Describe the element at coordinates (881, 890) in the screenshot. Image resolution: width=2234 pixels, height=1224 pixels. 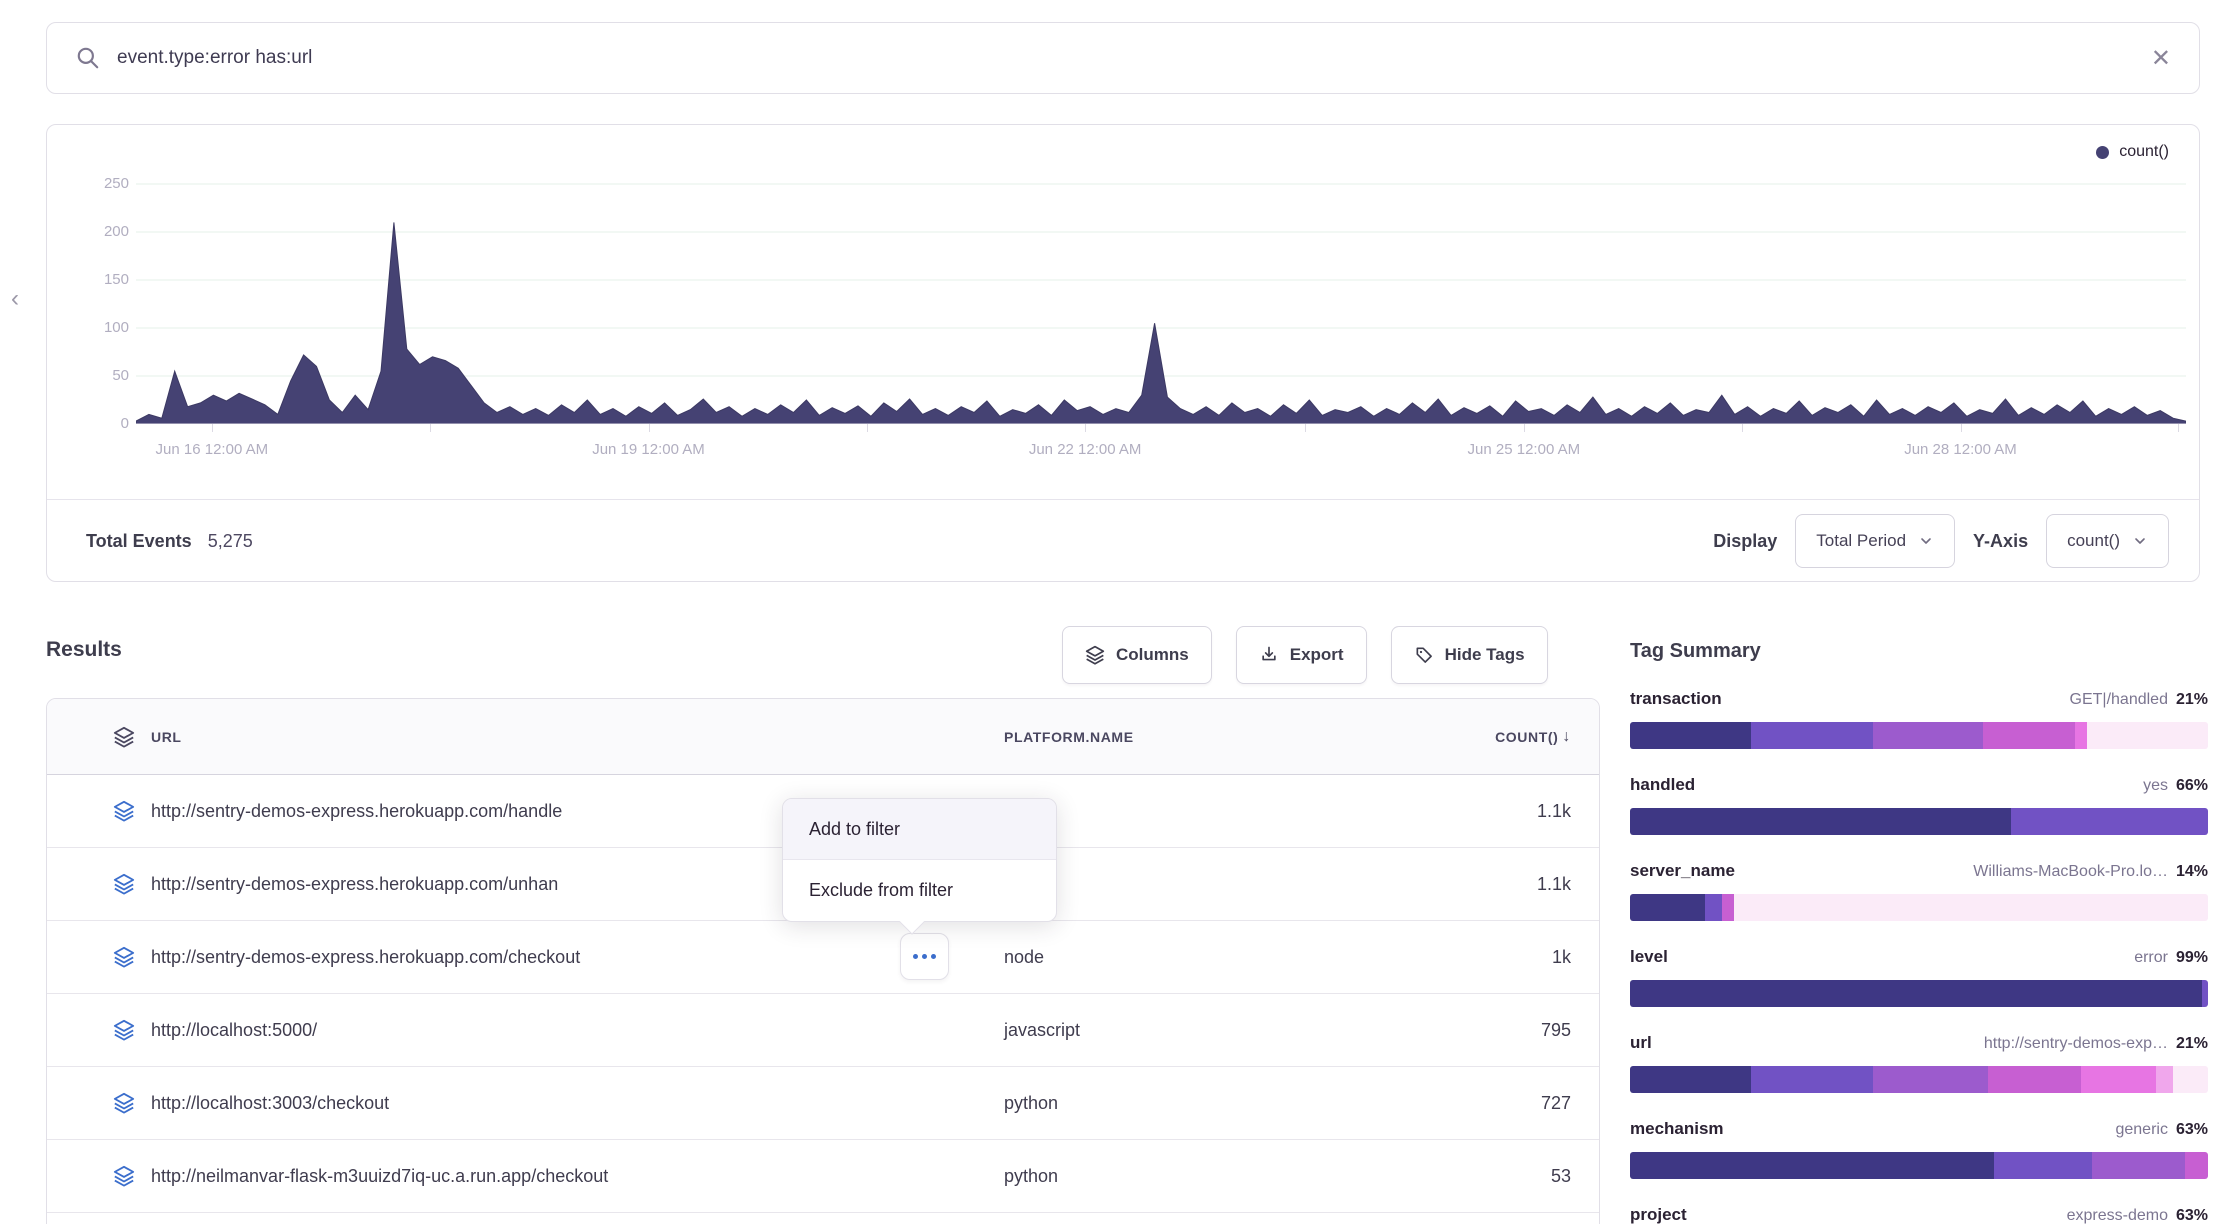
I see `menu-item-exclude-from-filter: Exclude from filter` at that location.